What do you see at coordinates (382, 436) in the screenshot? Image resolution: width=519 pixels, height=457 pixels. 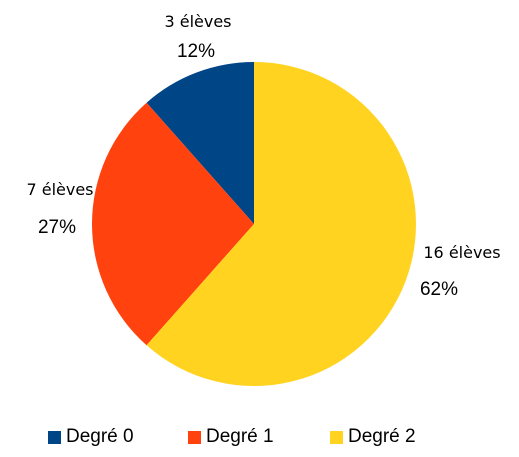 I see `legend-label-degre-2: Degré 2` at bounding box center [382, 436].